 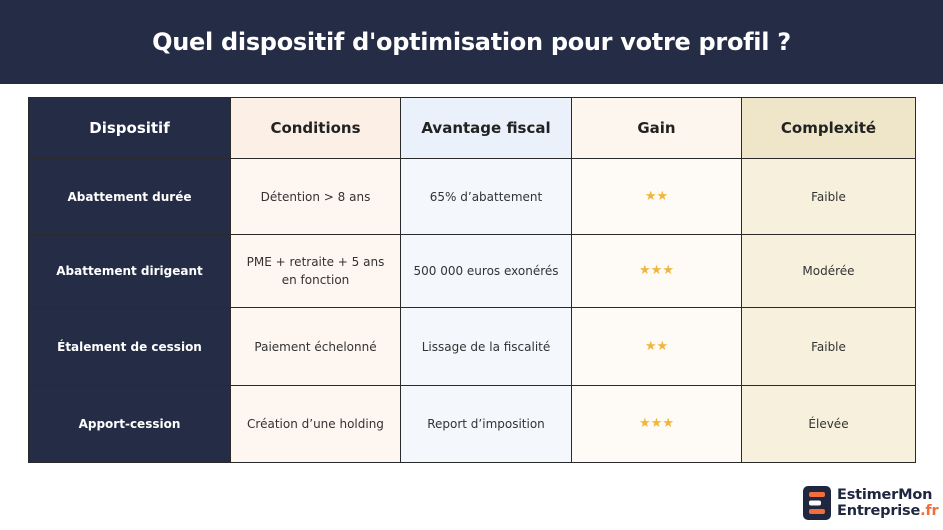 I want to click on cell-conditions: Détention > 8 ans, so click(x=315, y=196).